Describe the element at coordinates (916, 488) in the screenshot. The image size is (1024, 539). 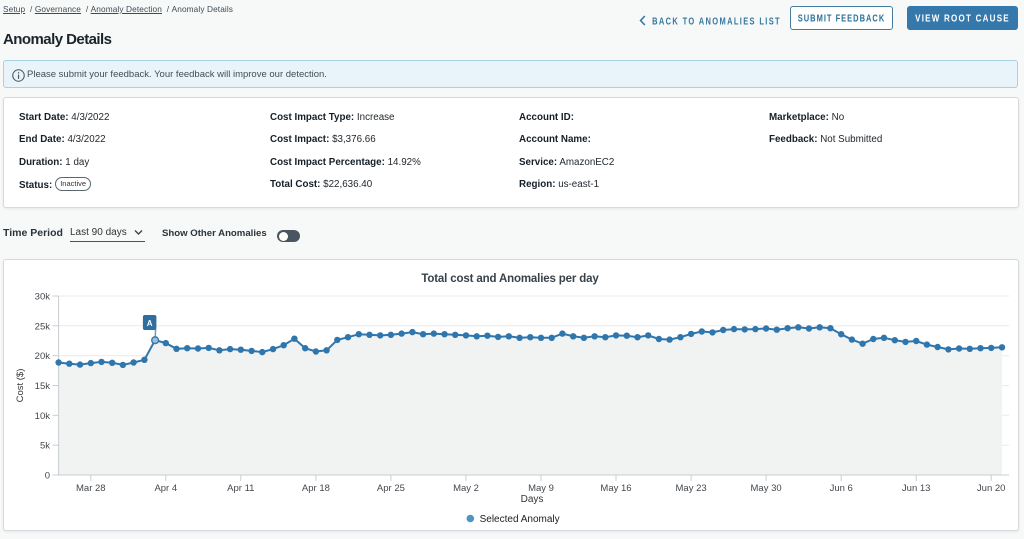
I see `svg-text: Jun 13` at that location.